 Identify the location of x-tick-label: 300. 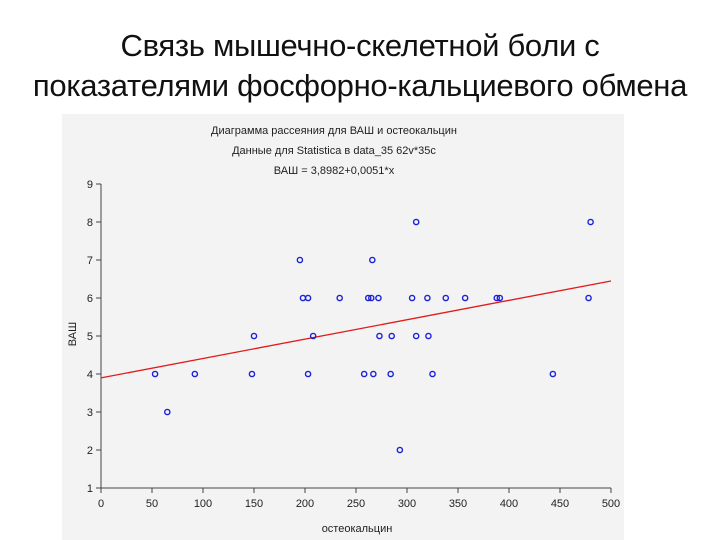
(407, 504).